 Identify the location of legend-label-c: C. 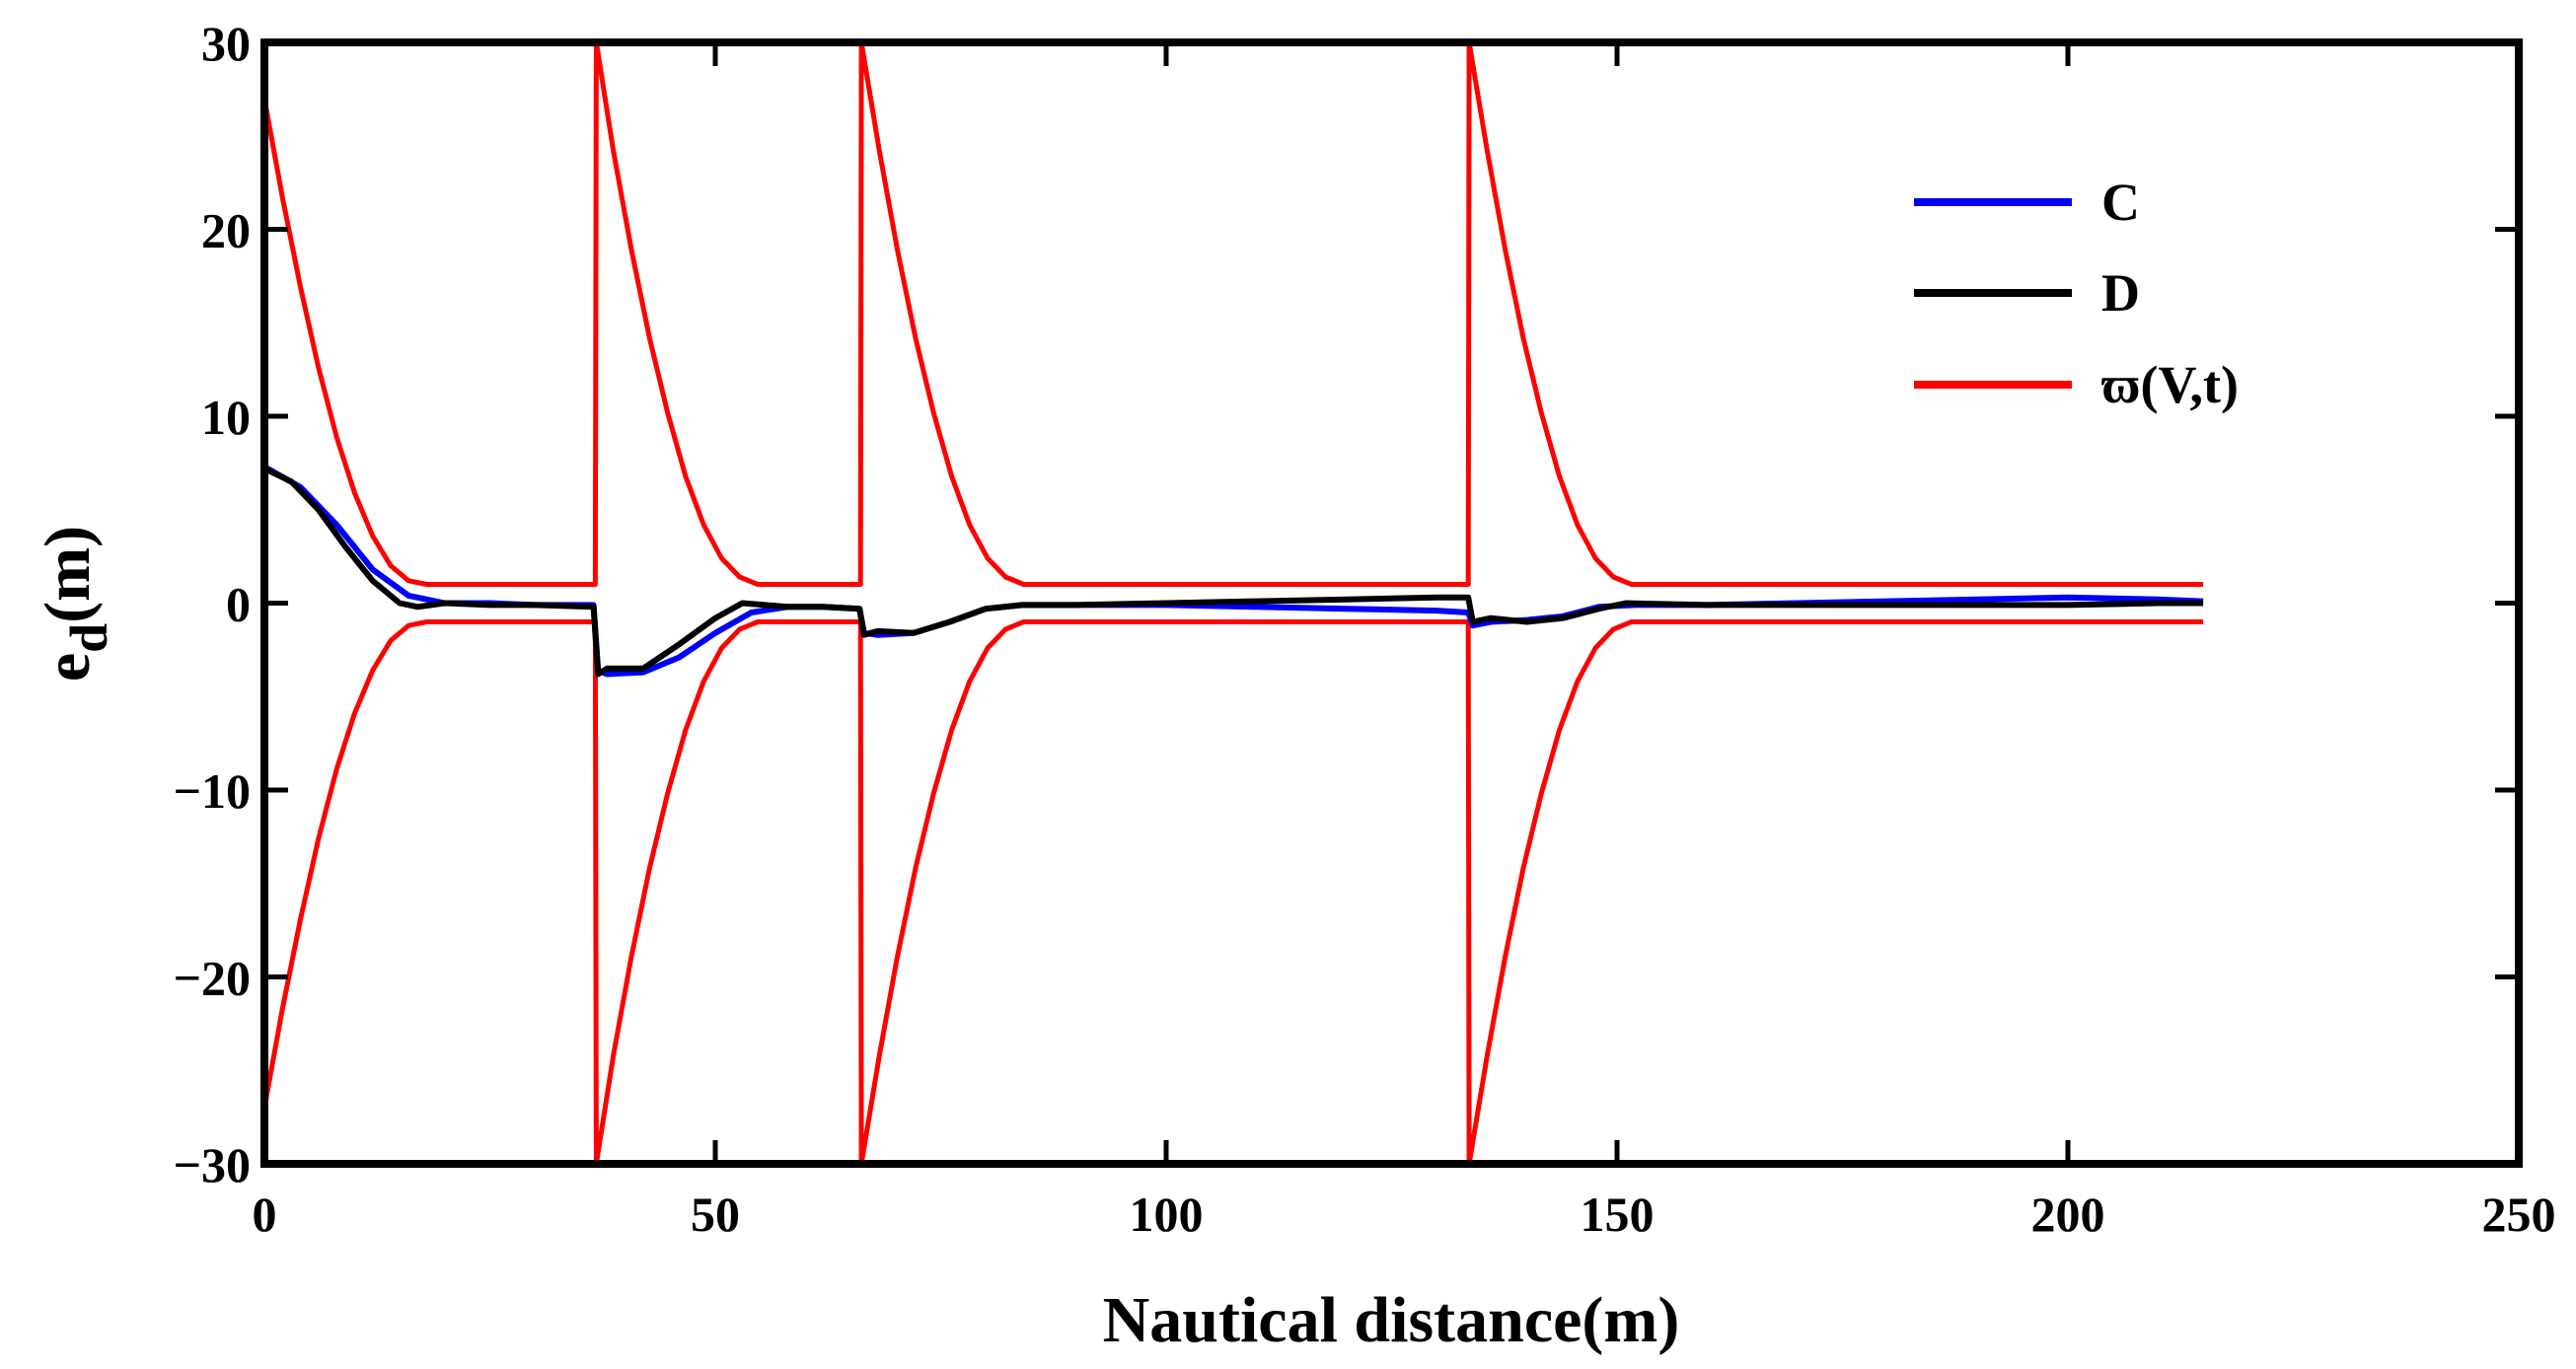
(2120, 202).